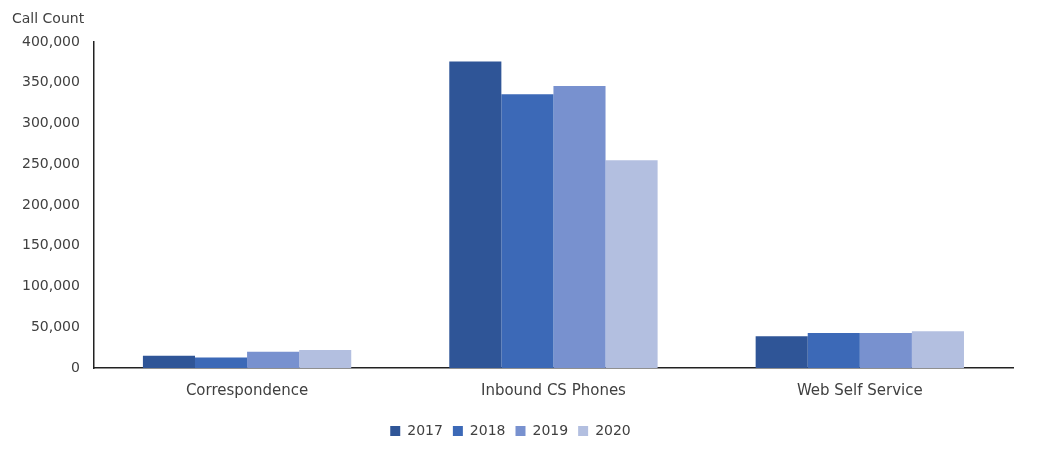  What do you see at coordinates (50, 122) in the screenshot?
I see `y-tick-label: 300,000` at bounding box center [50, 122].